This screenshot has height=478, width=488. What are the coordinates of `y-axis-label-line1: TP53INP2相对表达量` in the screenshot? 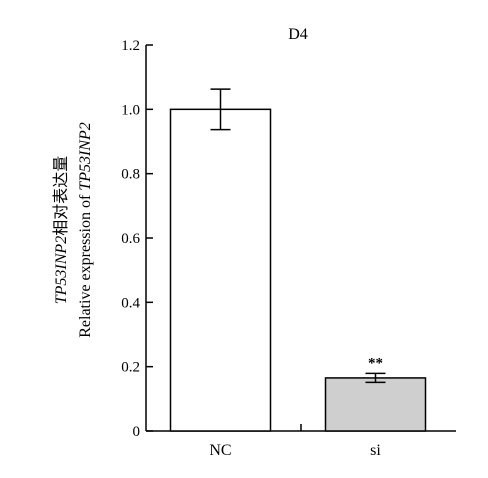 It's located at (61, 230).